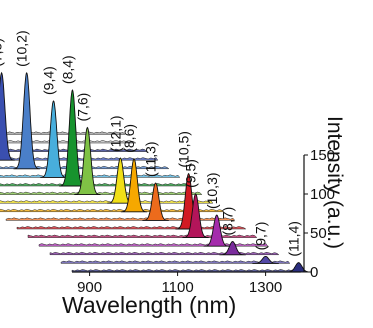 This screenshot has width=373, height=328. I want to click on series-label: (7,5), so click(2, 52).